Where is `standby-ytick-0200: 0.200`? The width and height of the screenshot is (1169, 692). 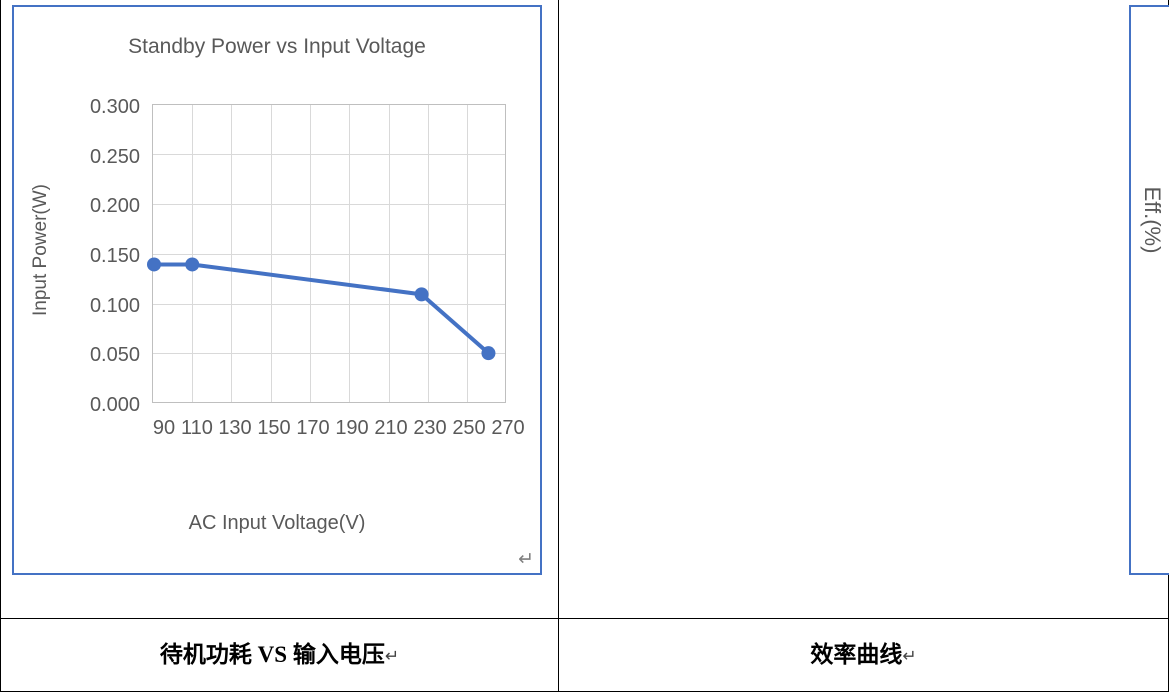 standby-ytick-0200: 0.200 is located at coordinates (114, 206).